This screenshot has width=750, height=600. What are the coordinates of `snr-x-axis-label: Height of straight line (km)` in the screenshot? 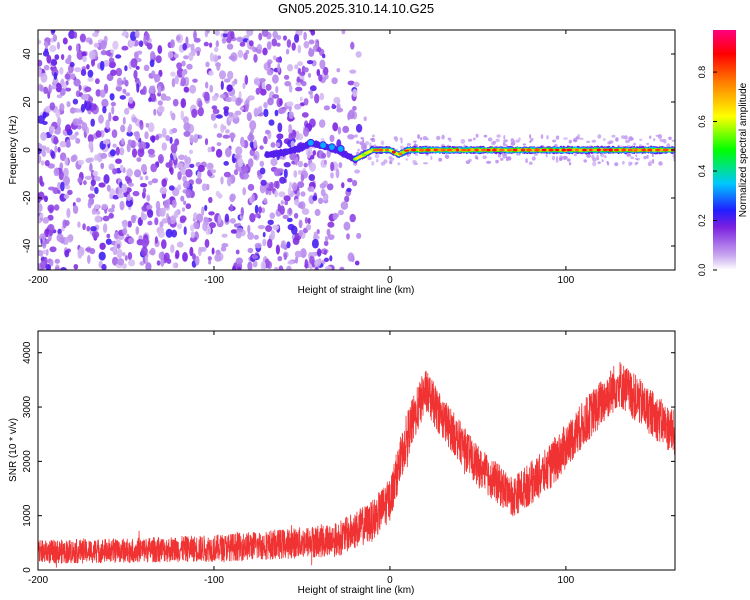 It's located at (356, 590).